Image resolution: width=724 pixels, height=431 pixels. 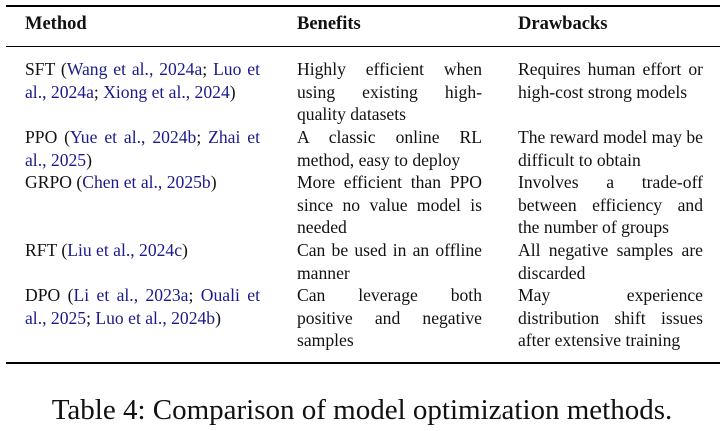 I want to click on table-bottom-rule, so click(x=363, y=363).